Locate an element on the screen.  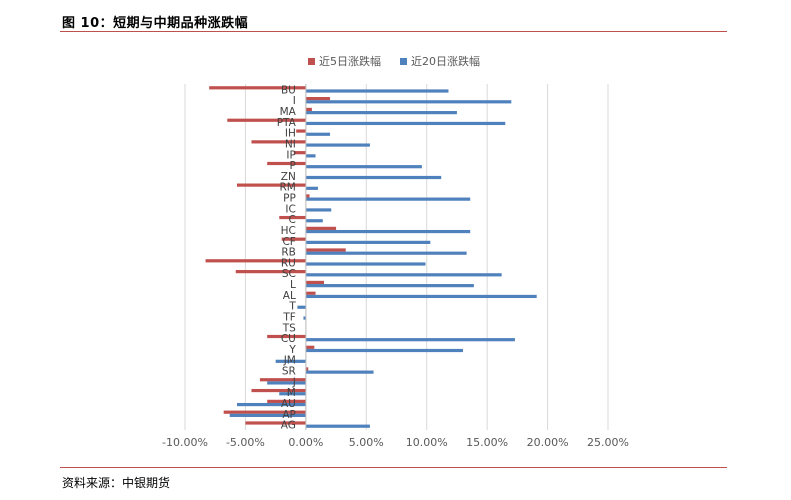
category-label: PTA is located at coordinates (287, 123).